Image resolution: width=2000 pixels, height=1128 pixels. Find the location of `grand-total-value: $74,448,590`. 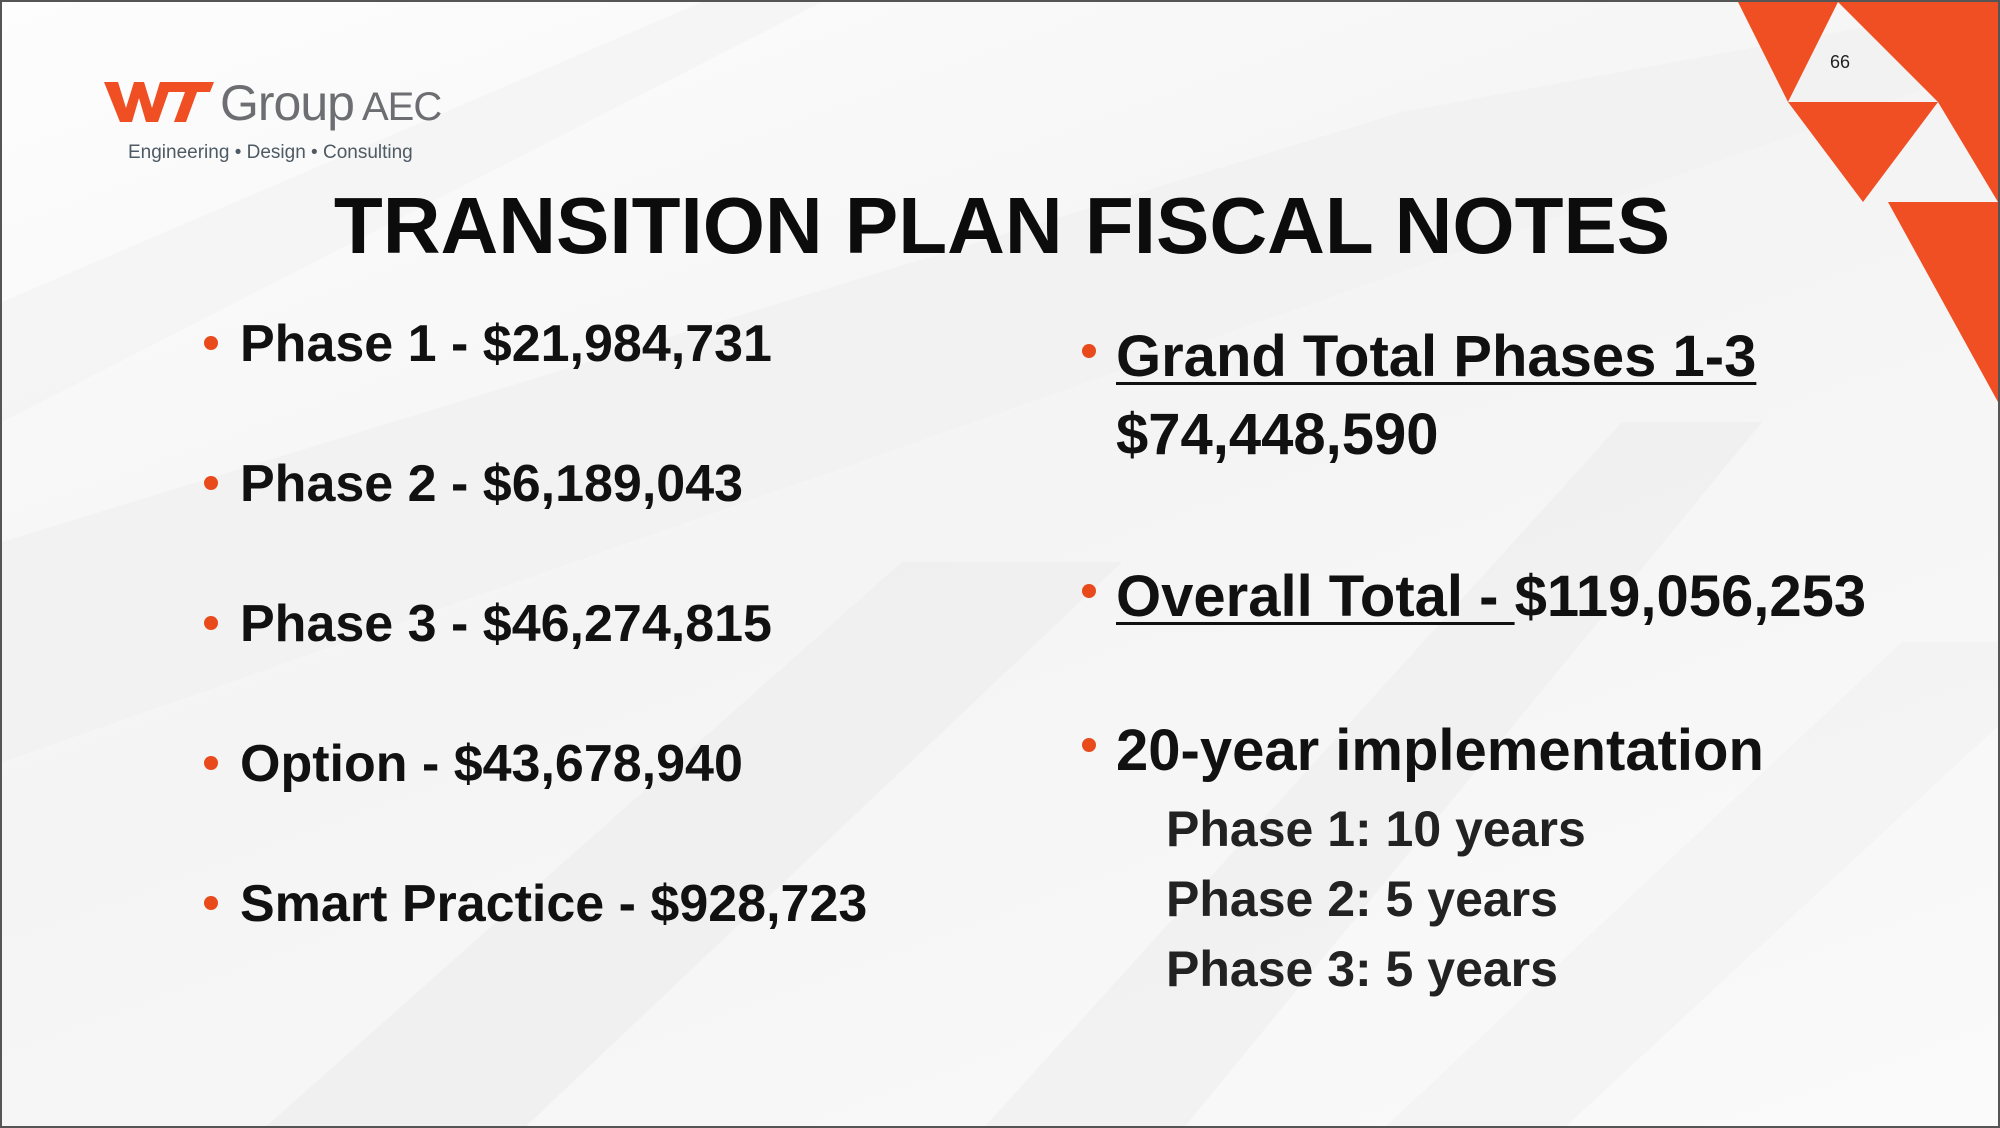

grand-total-value: $74,448,590 is located at coordinates (1277, 434).